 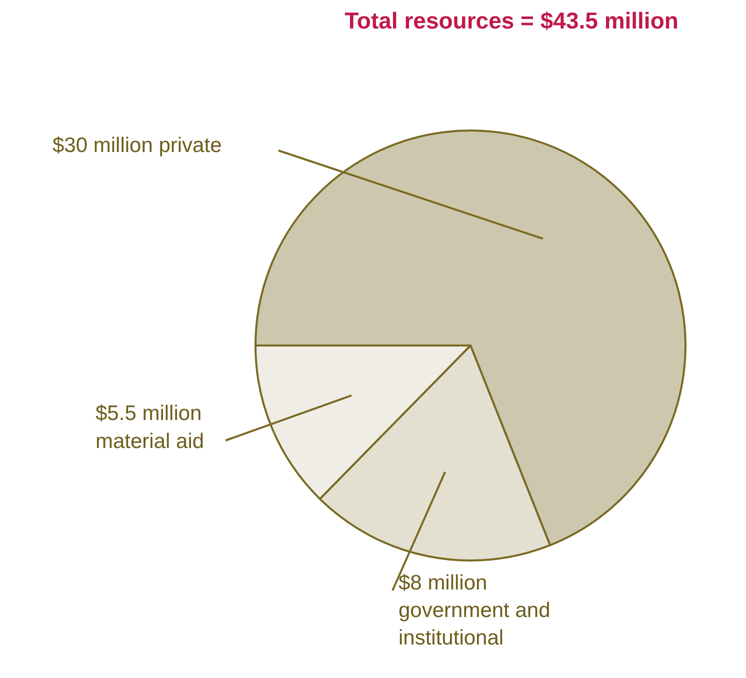 What do you see at coordinates (474, 610) in the screenshot?
I see `slice-label: $8 million government and institutional` at bounding box center [474, 610].